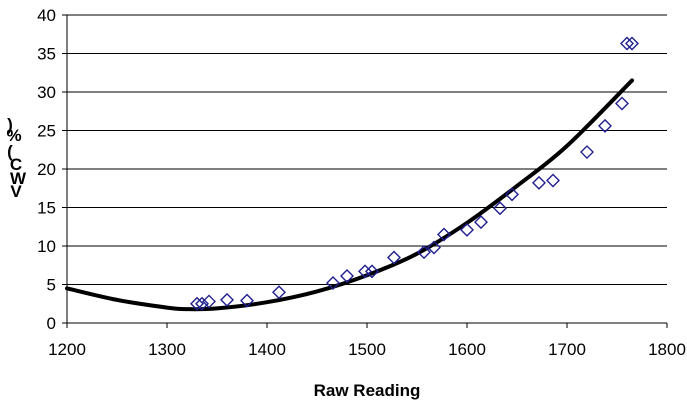 The width and height of the screenshot is (687, 404). I want to click on y-tick-label: 30, so click(46, 92).